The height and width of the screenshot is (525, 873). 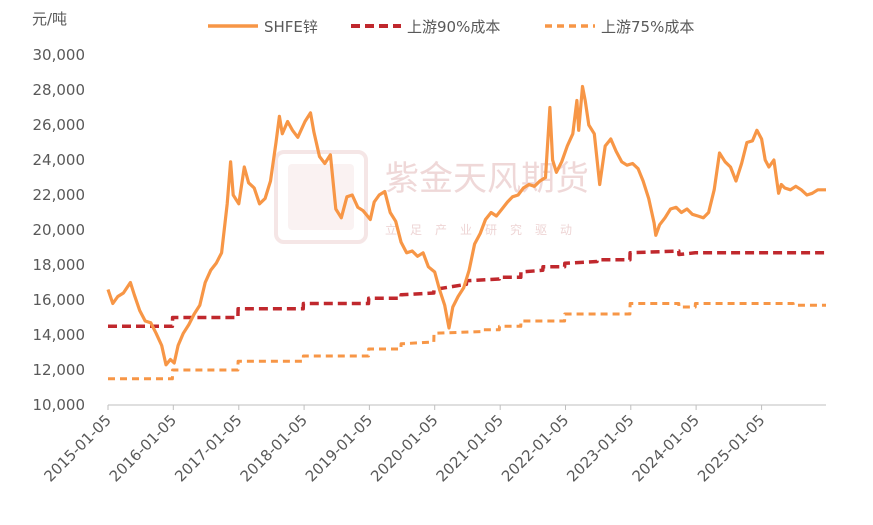 What do you see at coordinates (274, 448) in the screenshot?
I see `x-tick-label: 2018-01-05` at bounding box center [274, 448].